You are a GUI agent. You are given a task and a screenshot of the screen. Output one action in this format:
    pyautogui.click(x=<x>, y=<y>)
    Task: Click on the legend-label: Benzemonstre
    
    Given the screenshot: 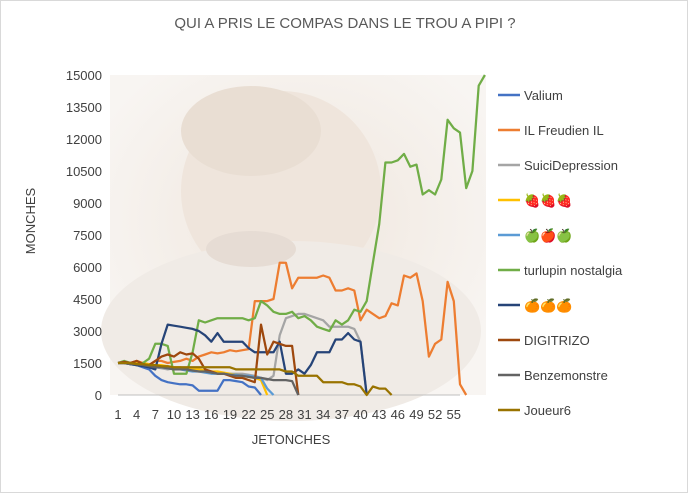 What is the action you would take?
    pyautogui.click(x=566, y=375)
    